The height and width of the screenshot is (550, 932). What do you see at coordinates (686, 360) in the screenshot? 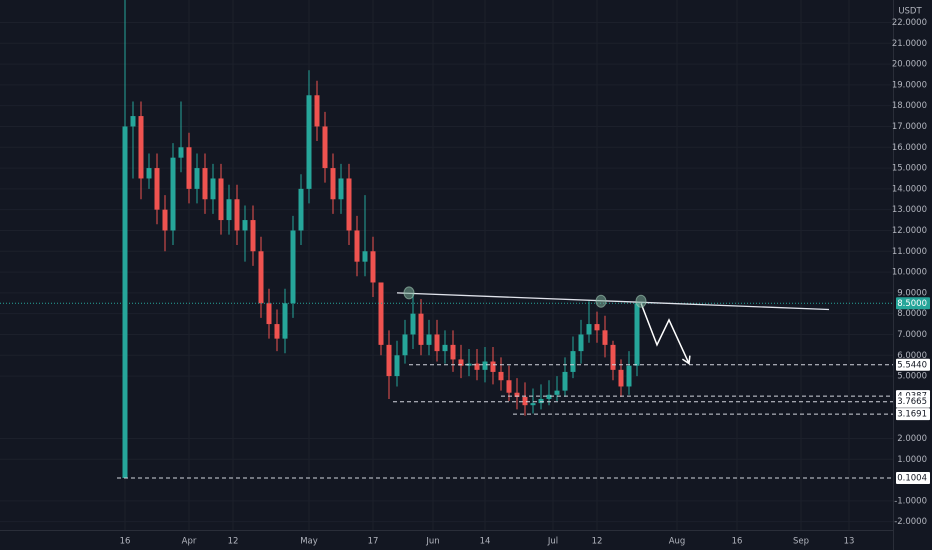
I see `arrow-head` at bounding box center [686, 360].